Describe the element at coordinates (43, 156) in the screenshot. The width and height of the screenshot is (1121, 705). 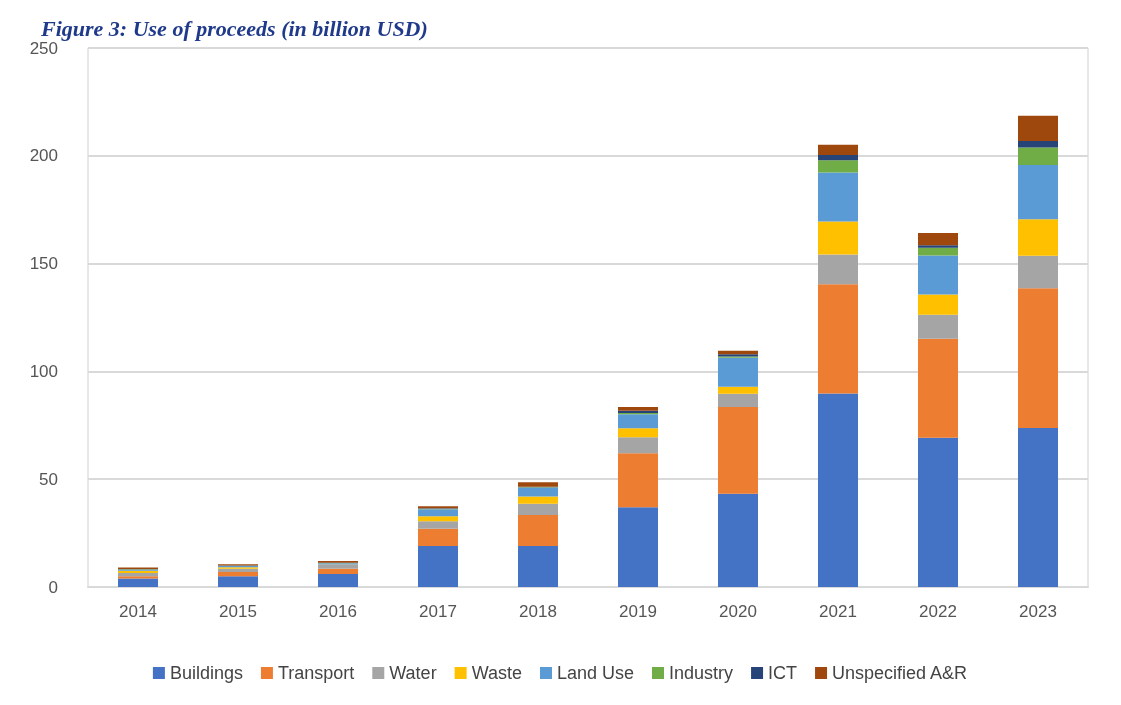
I see `y-tick-label: 200` at that location.